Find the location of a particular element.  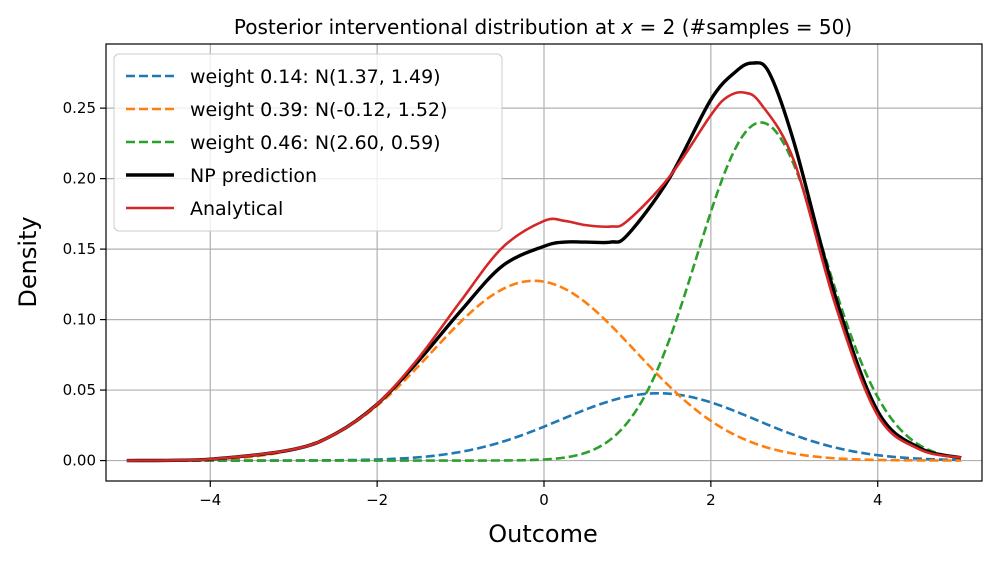

x-tick-label: −4 is located at coordinates (210, 500).